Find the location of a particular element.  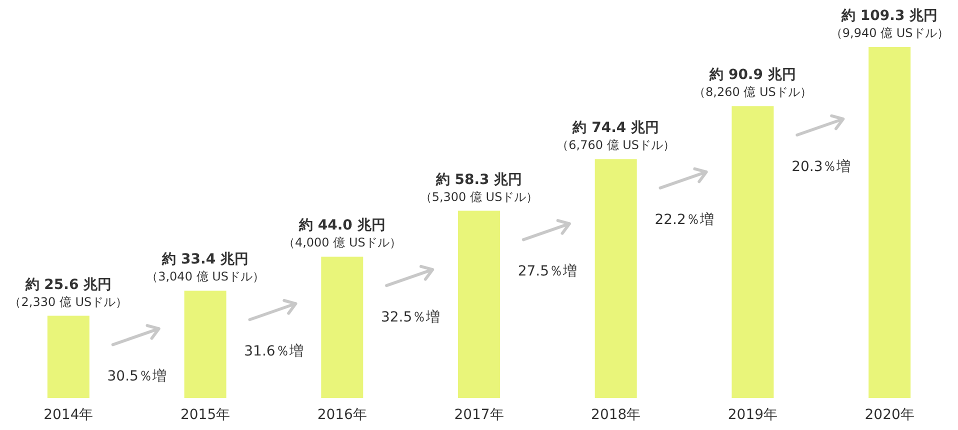

annotation: 27.5％増 is located at coordinates (548, 271).